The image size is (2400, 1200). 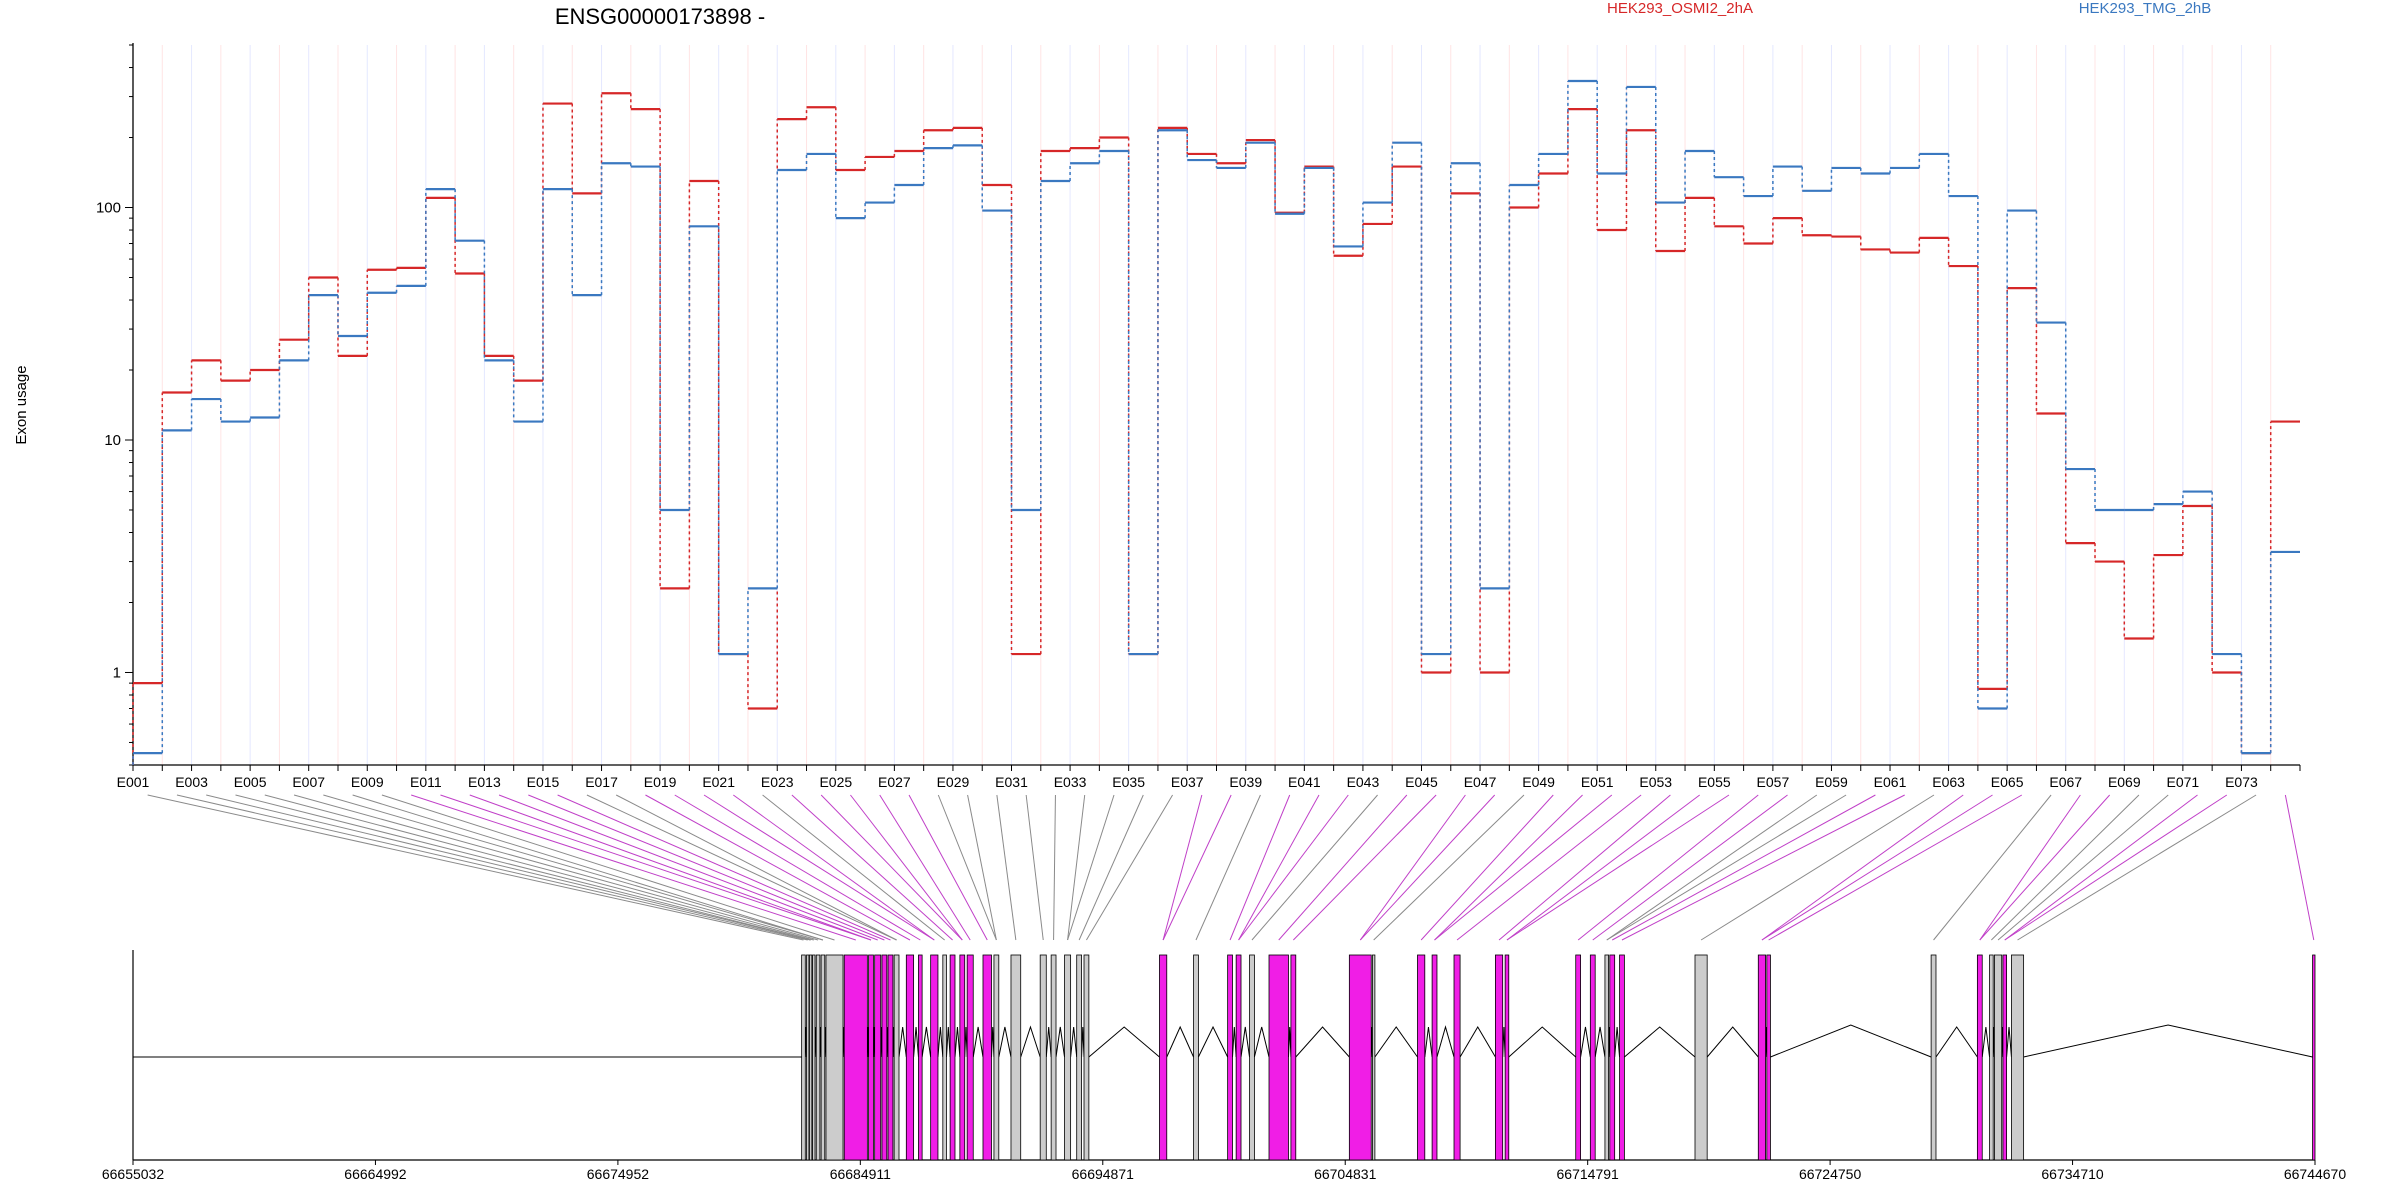 I want to click on x-tick-label: E069, so click(x=2124, y=782).